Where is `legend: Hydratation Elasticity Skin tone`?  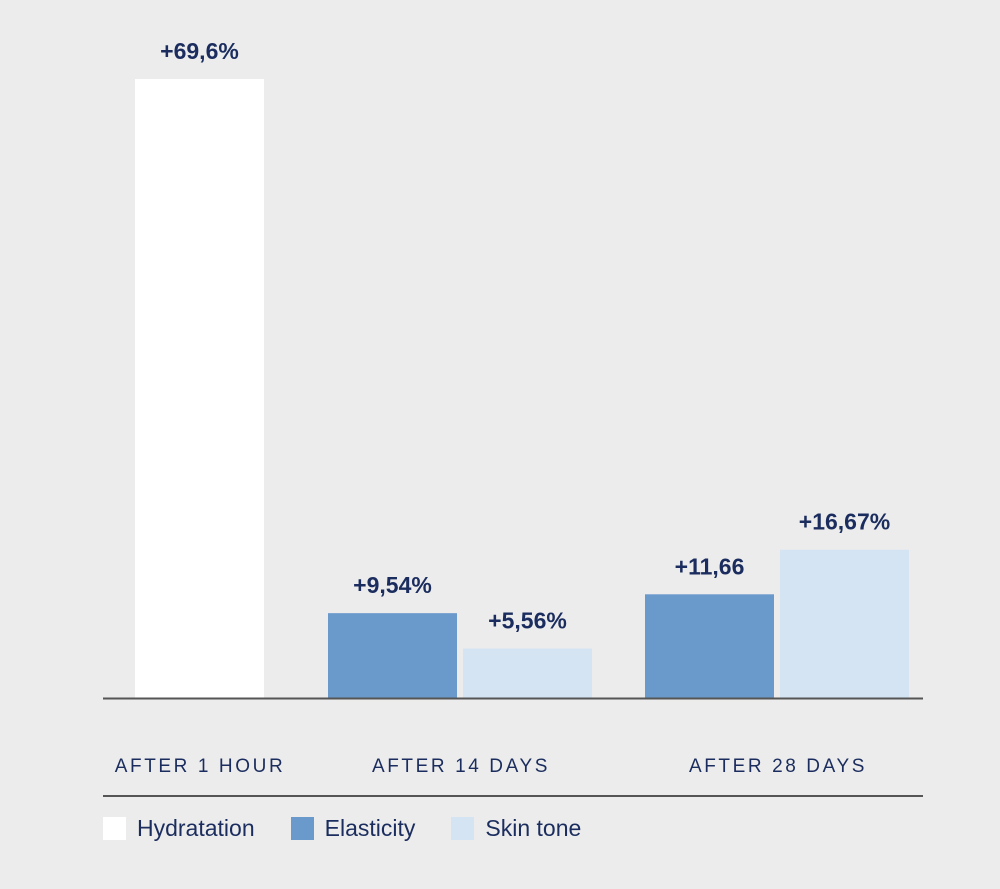
legend: Hydratation Elasticity Skin tone is located at coordinates (360, 828).